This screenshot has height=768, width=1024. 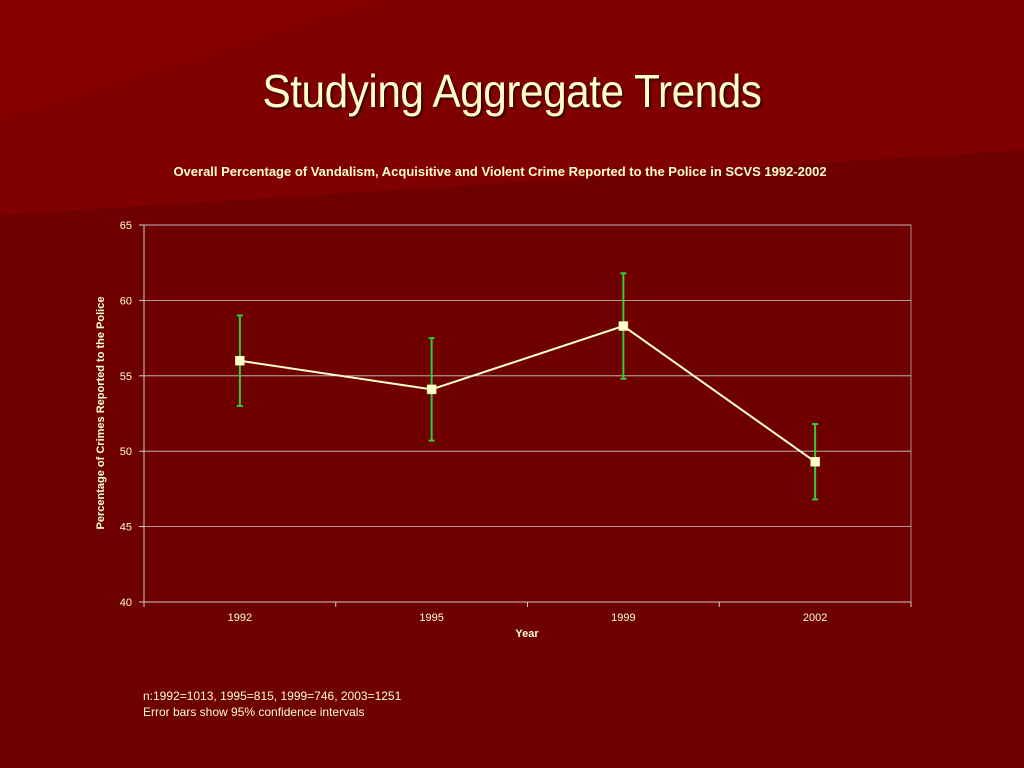 I want to click on series-line, so click(x=527, y=393).